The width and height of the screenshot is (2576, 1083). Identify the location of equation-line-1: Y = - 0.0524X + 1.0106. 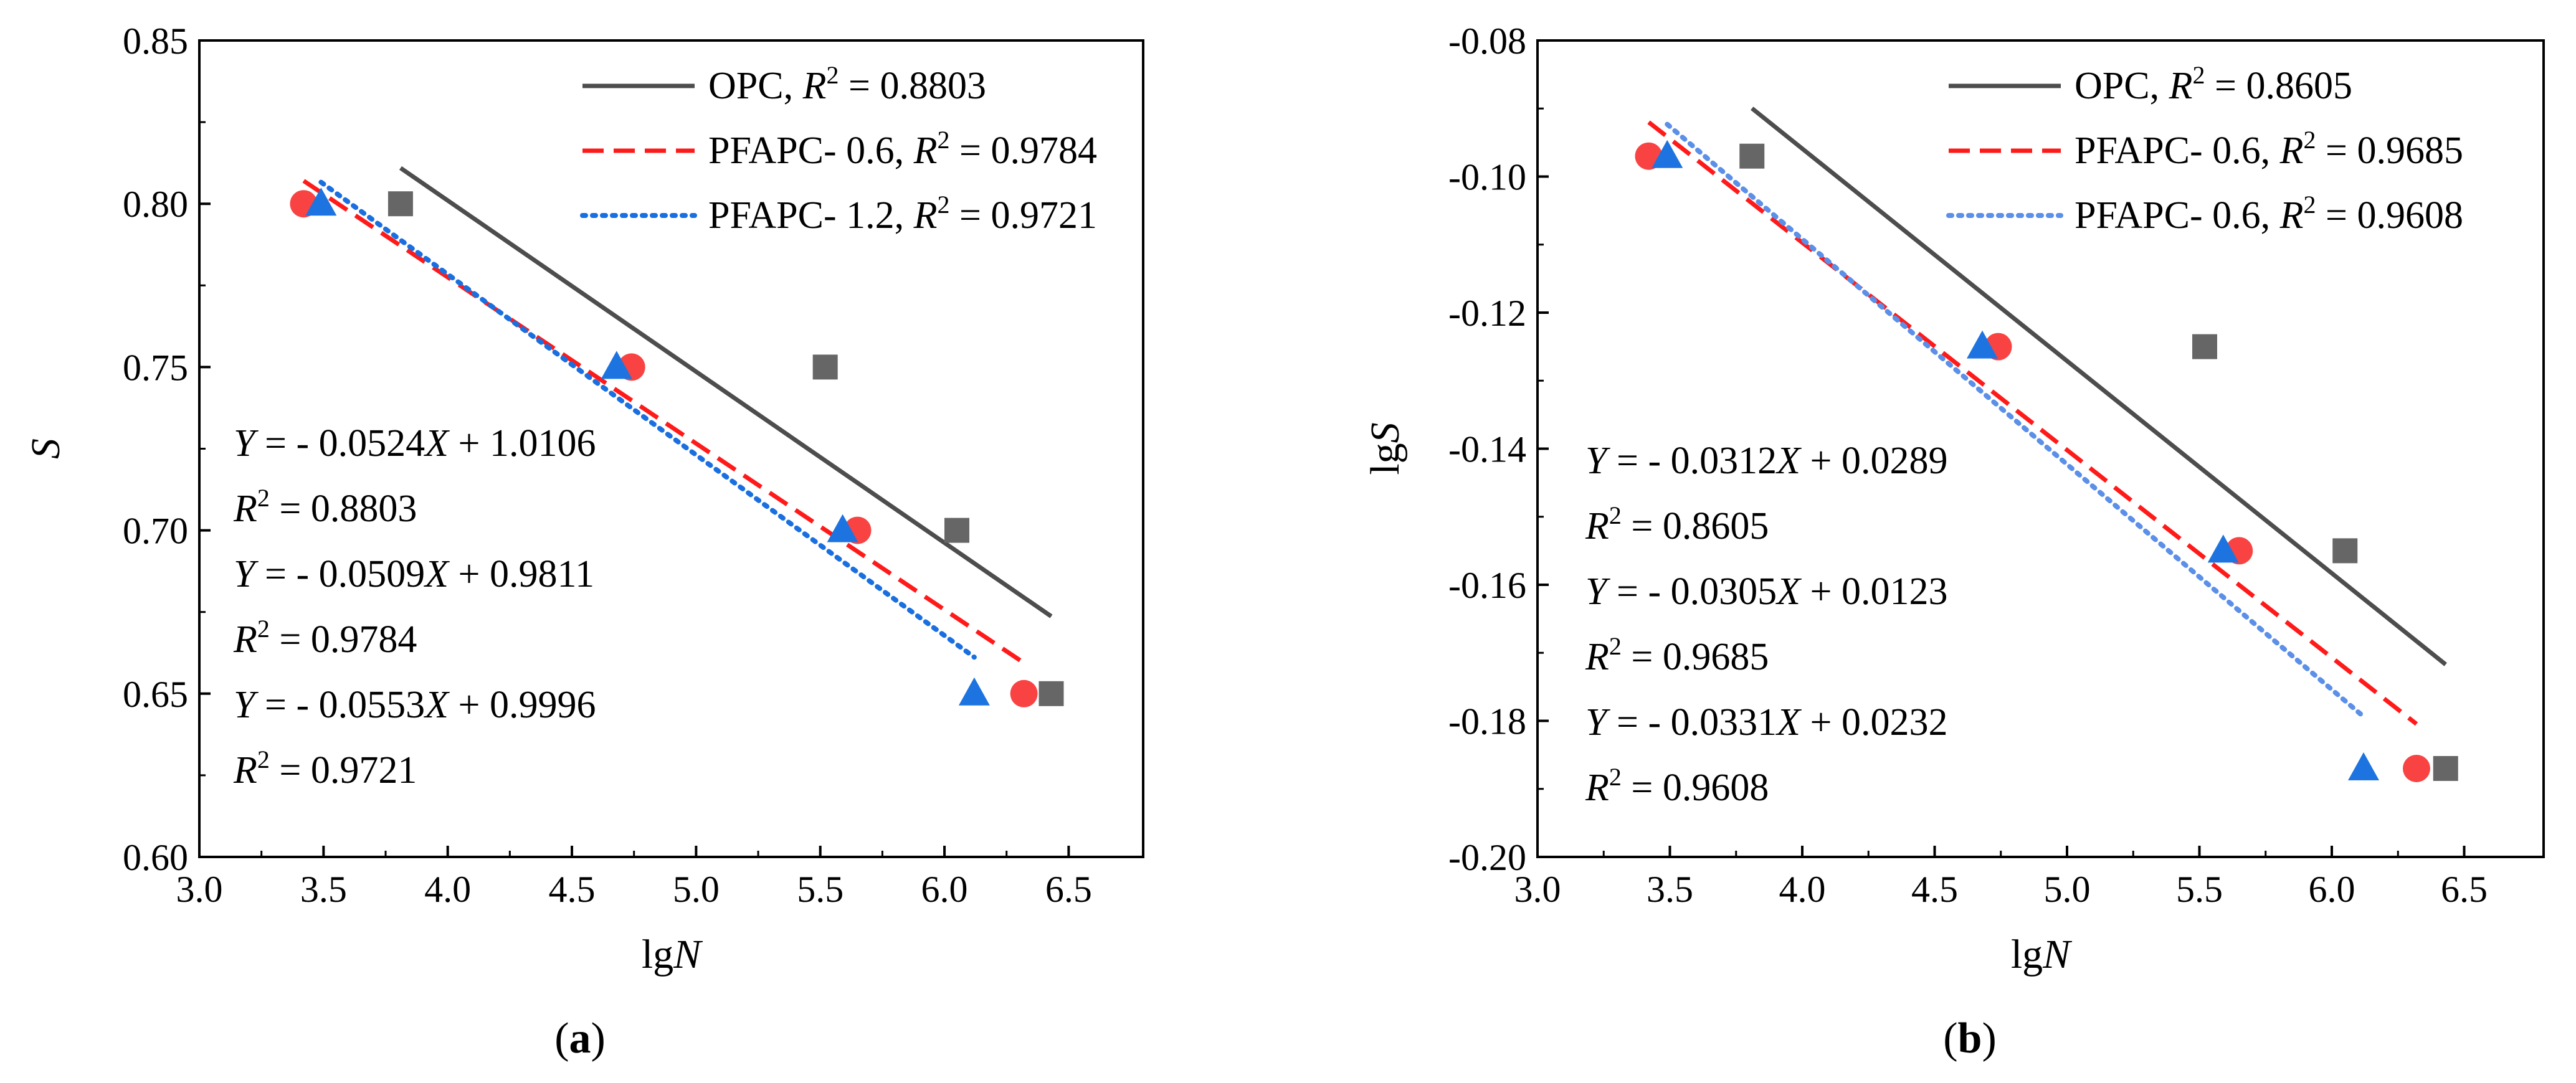
(415, 444).